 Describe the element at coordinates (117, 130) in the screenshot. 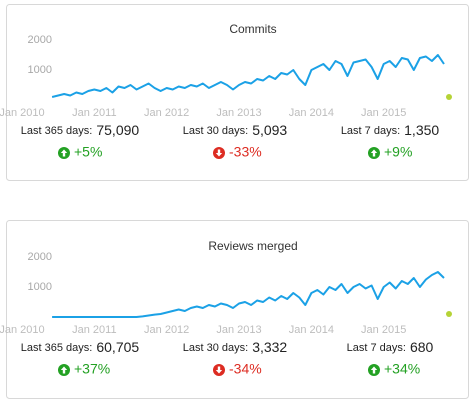

I see `stat-value: 75,090` at that location.